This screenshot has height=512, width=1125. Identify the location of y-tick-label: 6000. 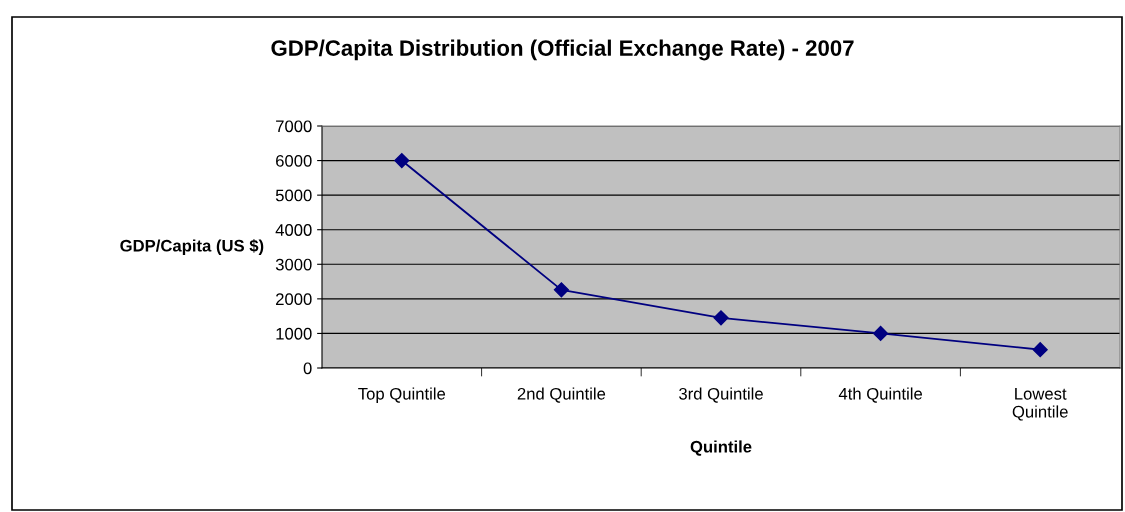
(294, 160).